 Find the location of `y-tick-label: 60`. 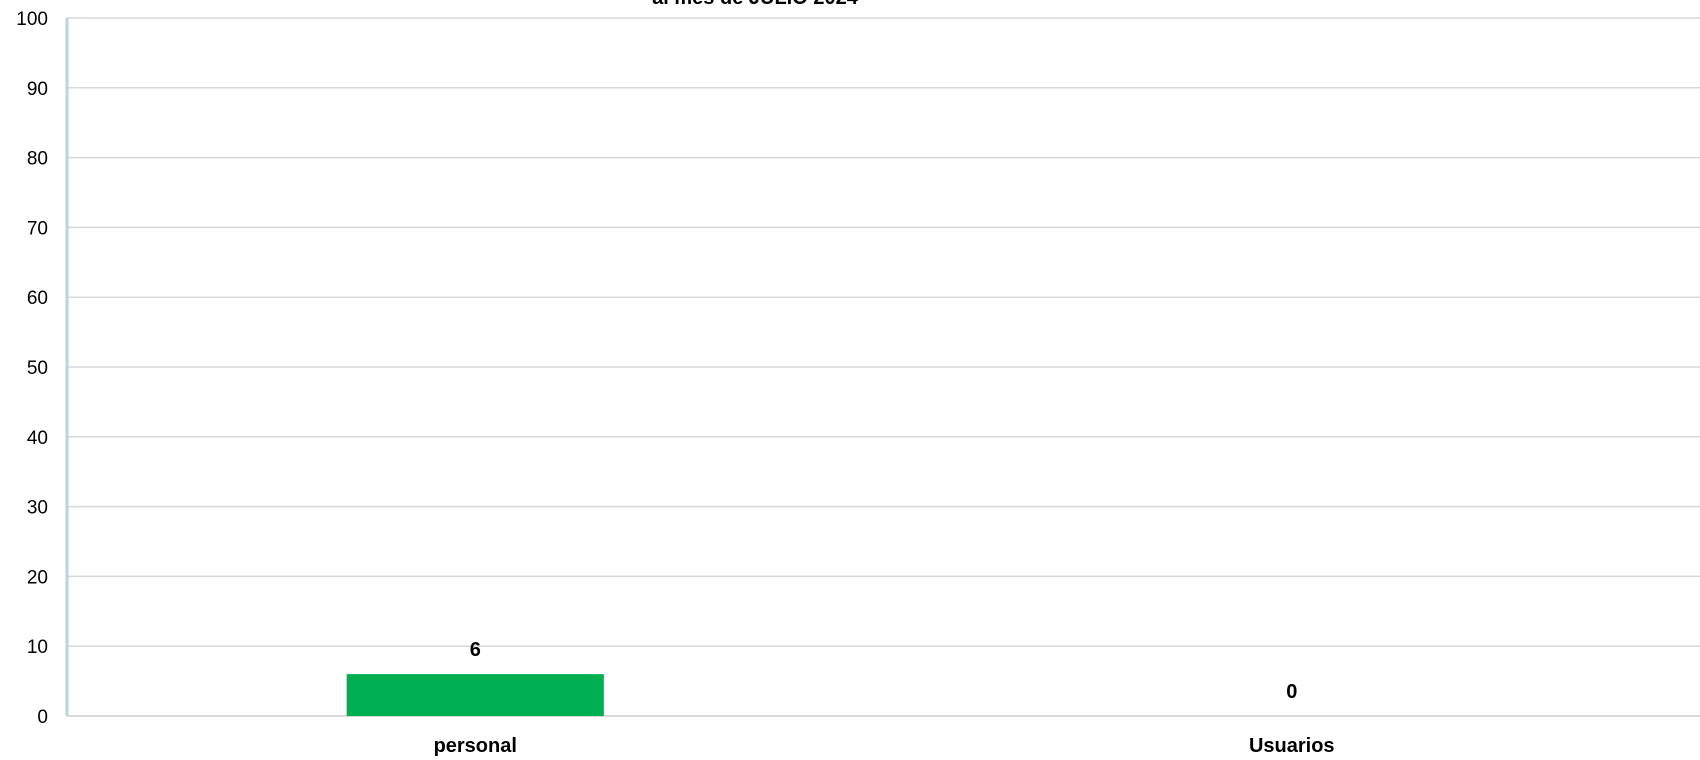

y-tick-label: 60 is located at coordinates (37, 298).